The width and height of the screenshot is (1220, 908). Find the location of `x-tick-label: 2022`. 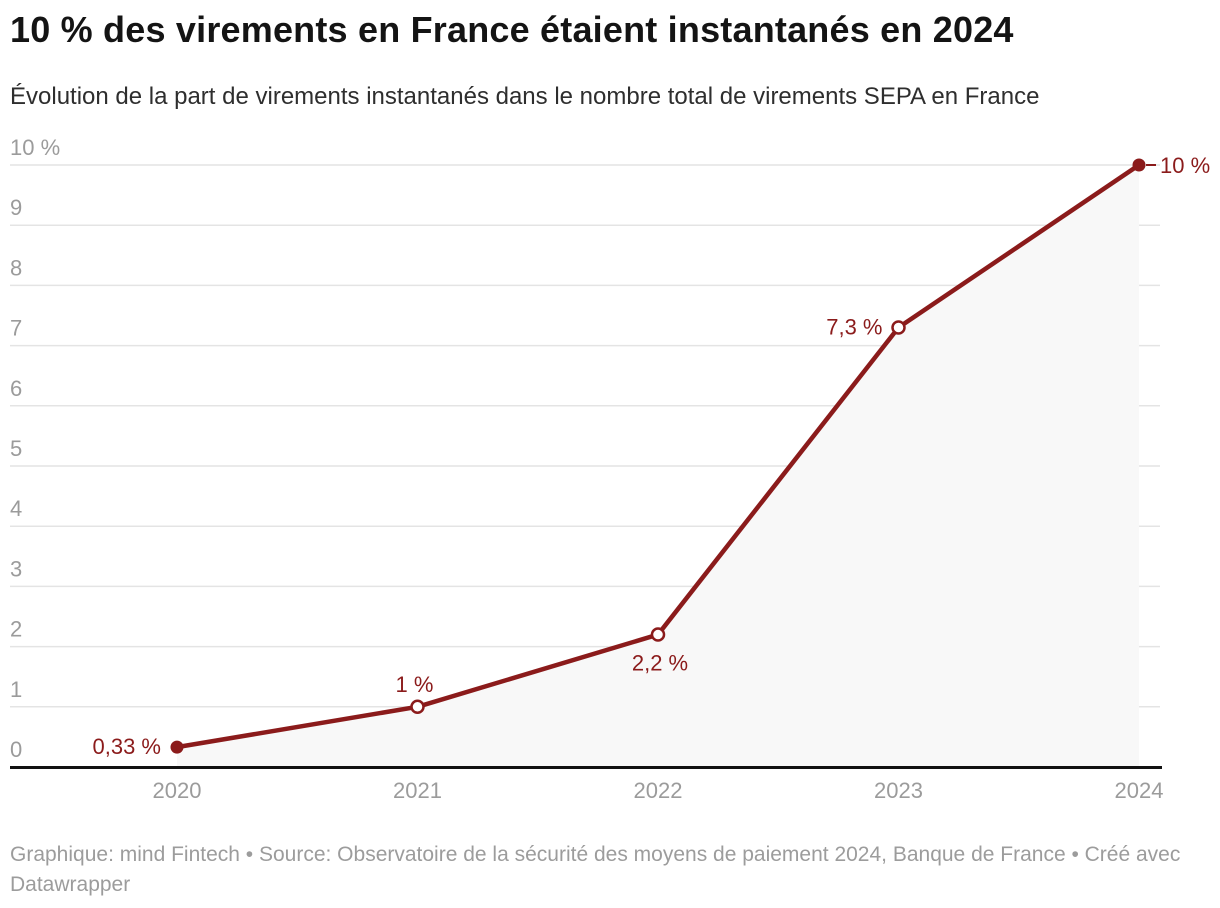

x-tick-label: 2022 is located at coordinates (658, 790).